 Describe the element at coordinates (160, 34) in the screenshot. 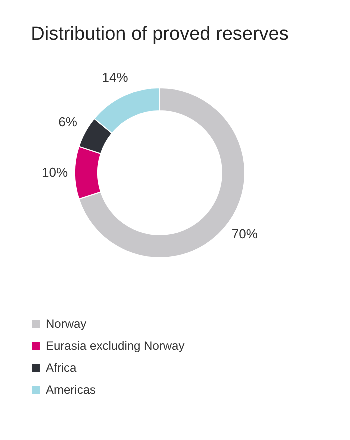

I see `chart-title: Distribution of proved reserves` at that location.